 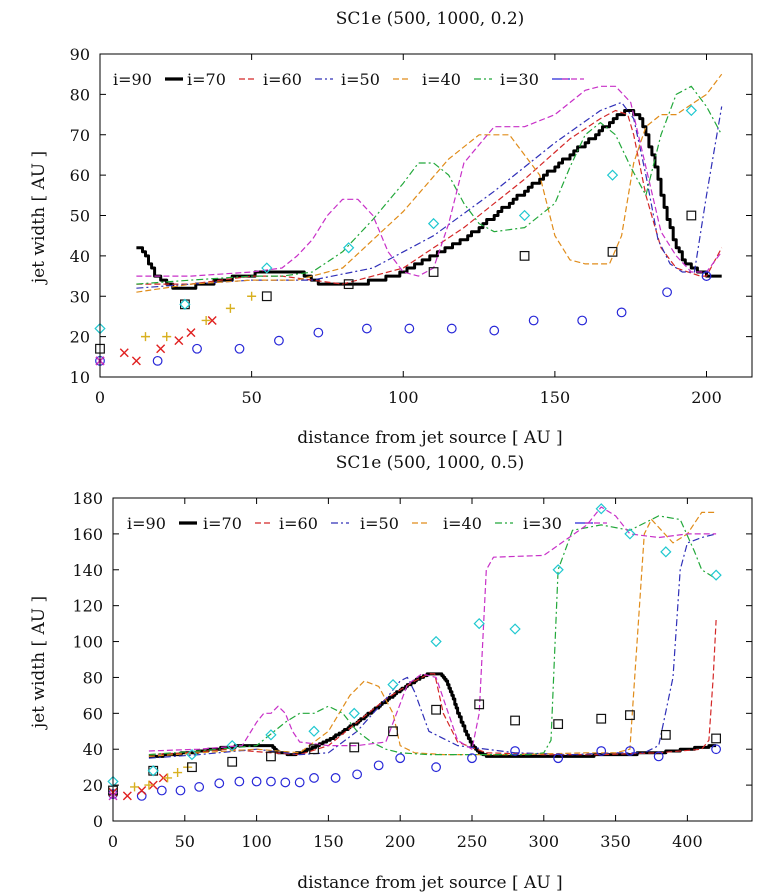 What do you see at coordinates (132, 79) in the screenshot?
I see `legend-label: i=90` at bounding box center [132, 79].